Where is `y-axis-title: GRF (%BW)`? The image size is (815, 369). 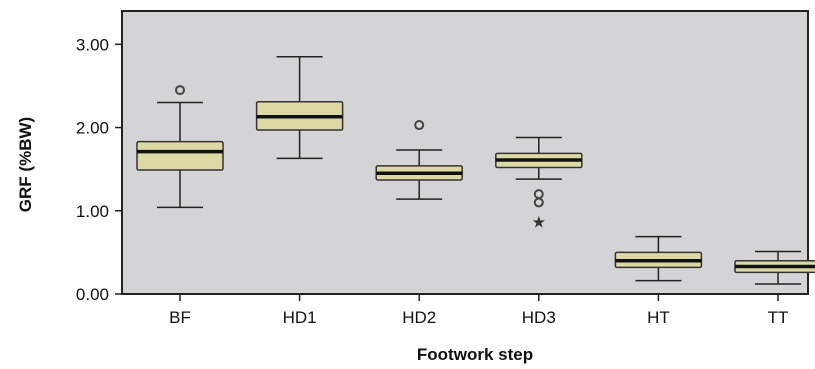 y-axis-title: GRF (%BW) is located at coordinates (25, 164).